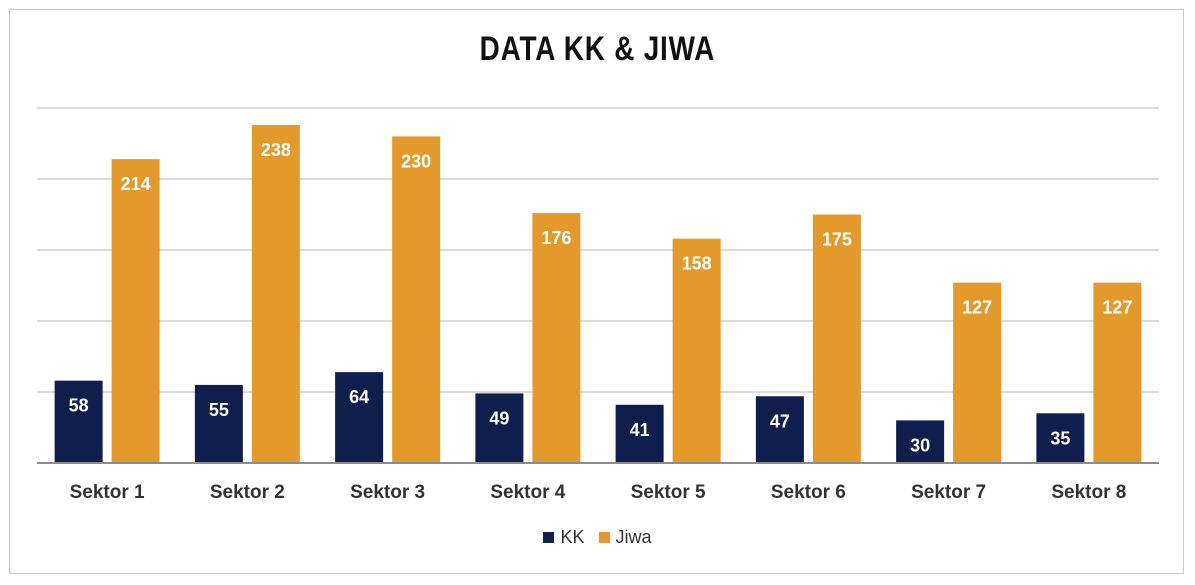  Describe the element at coordinates (837, 240) in the screenshot. I see `data-label-jiwa-6: 175` at that location.